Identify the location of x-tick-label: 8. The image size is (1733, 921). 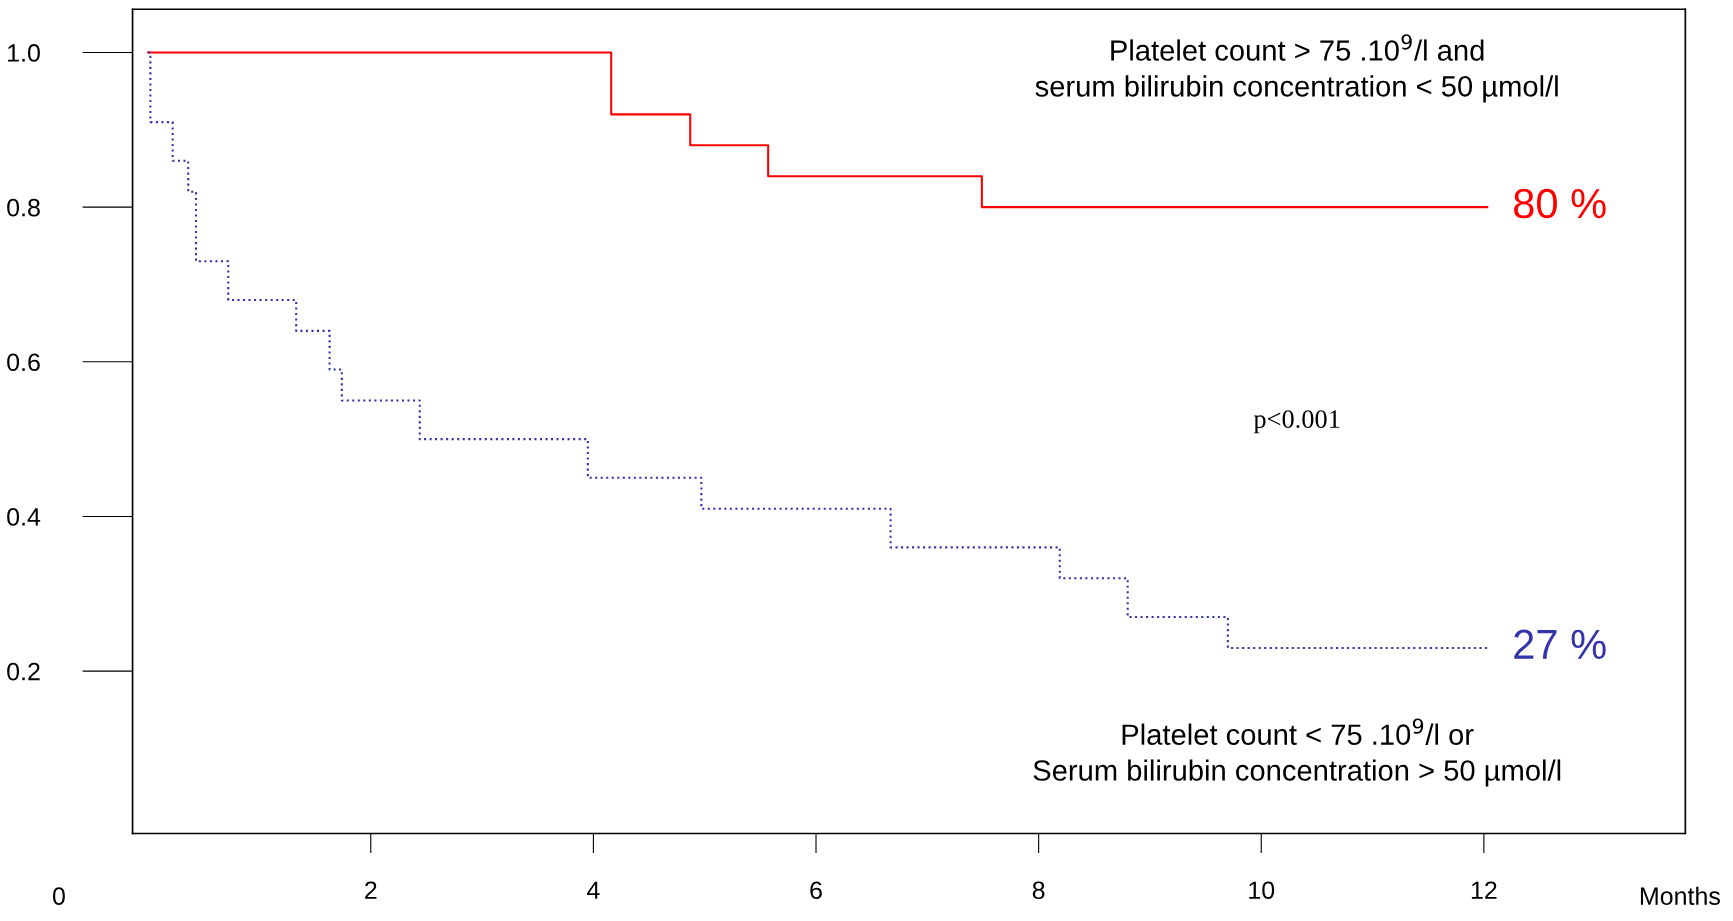
(1038, 890).